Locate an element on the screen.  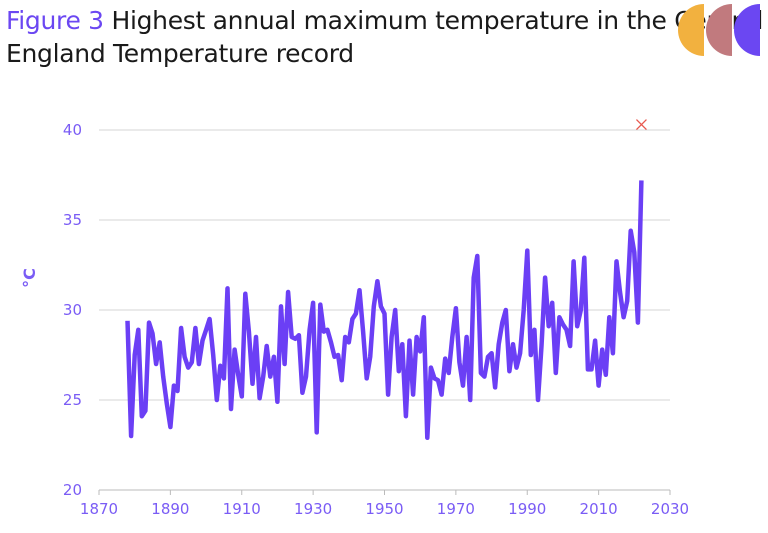
y-axis-label: °C is located at coordinates (29, 278).